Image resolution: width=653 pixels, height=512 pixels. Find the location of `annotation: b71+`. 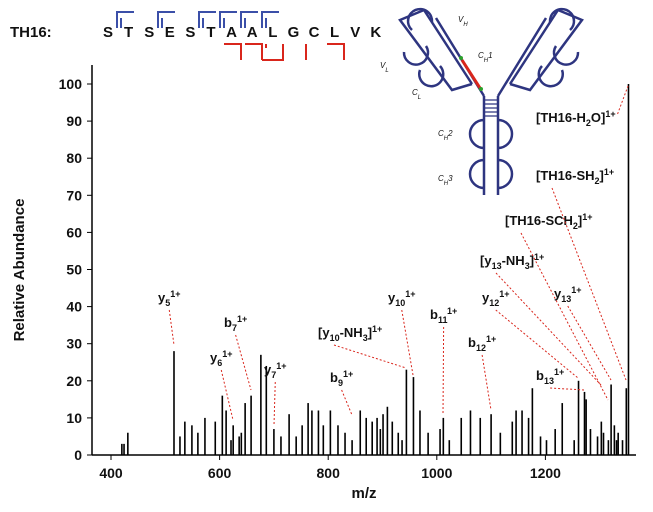

annotation: b71+ is located at coordinates (235, 323).